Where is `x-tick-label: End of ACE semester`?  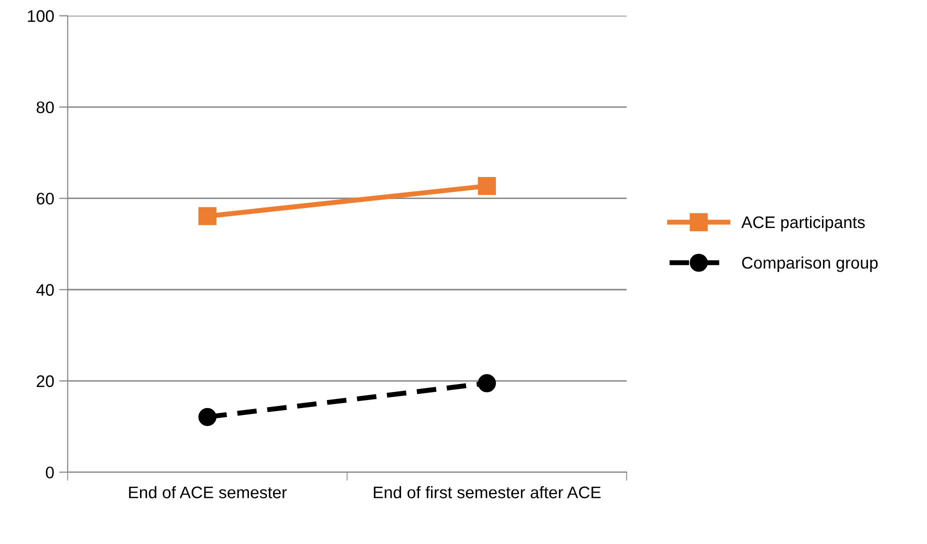
x-tick-label: End of ACE semester is located at coordinates (208, 492).